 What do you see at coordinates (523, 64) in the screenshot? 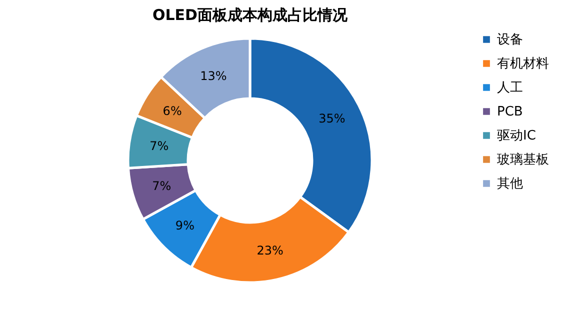
I see `legend-label: 有机材料` at bounding box center [523, 64].